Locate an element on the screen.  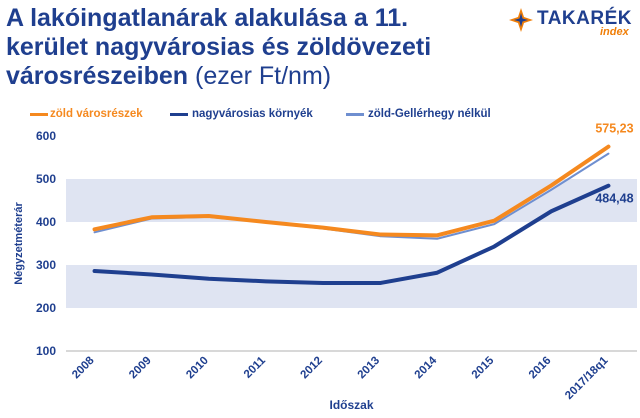
data-label: 484,48 is located at coordinates (614, 199).